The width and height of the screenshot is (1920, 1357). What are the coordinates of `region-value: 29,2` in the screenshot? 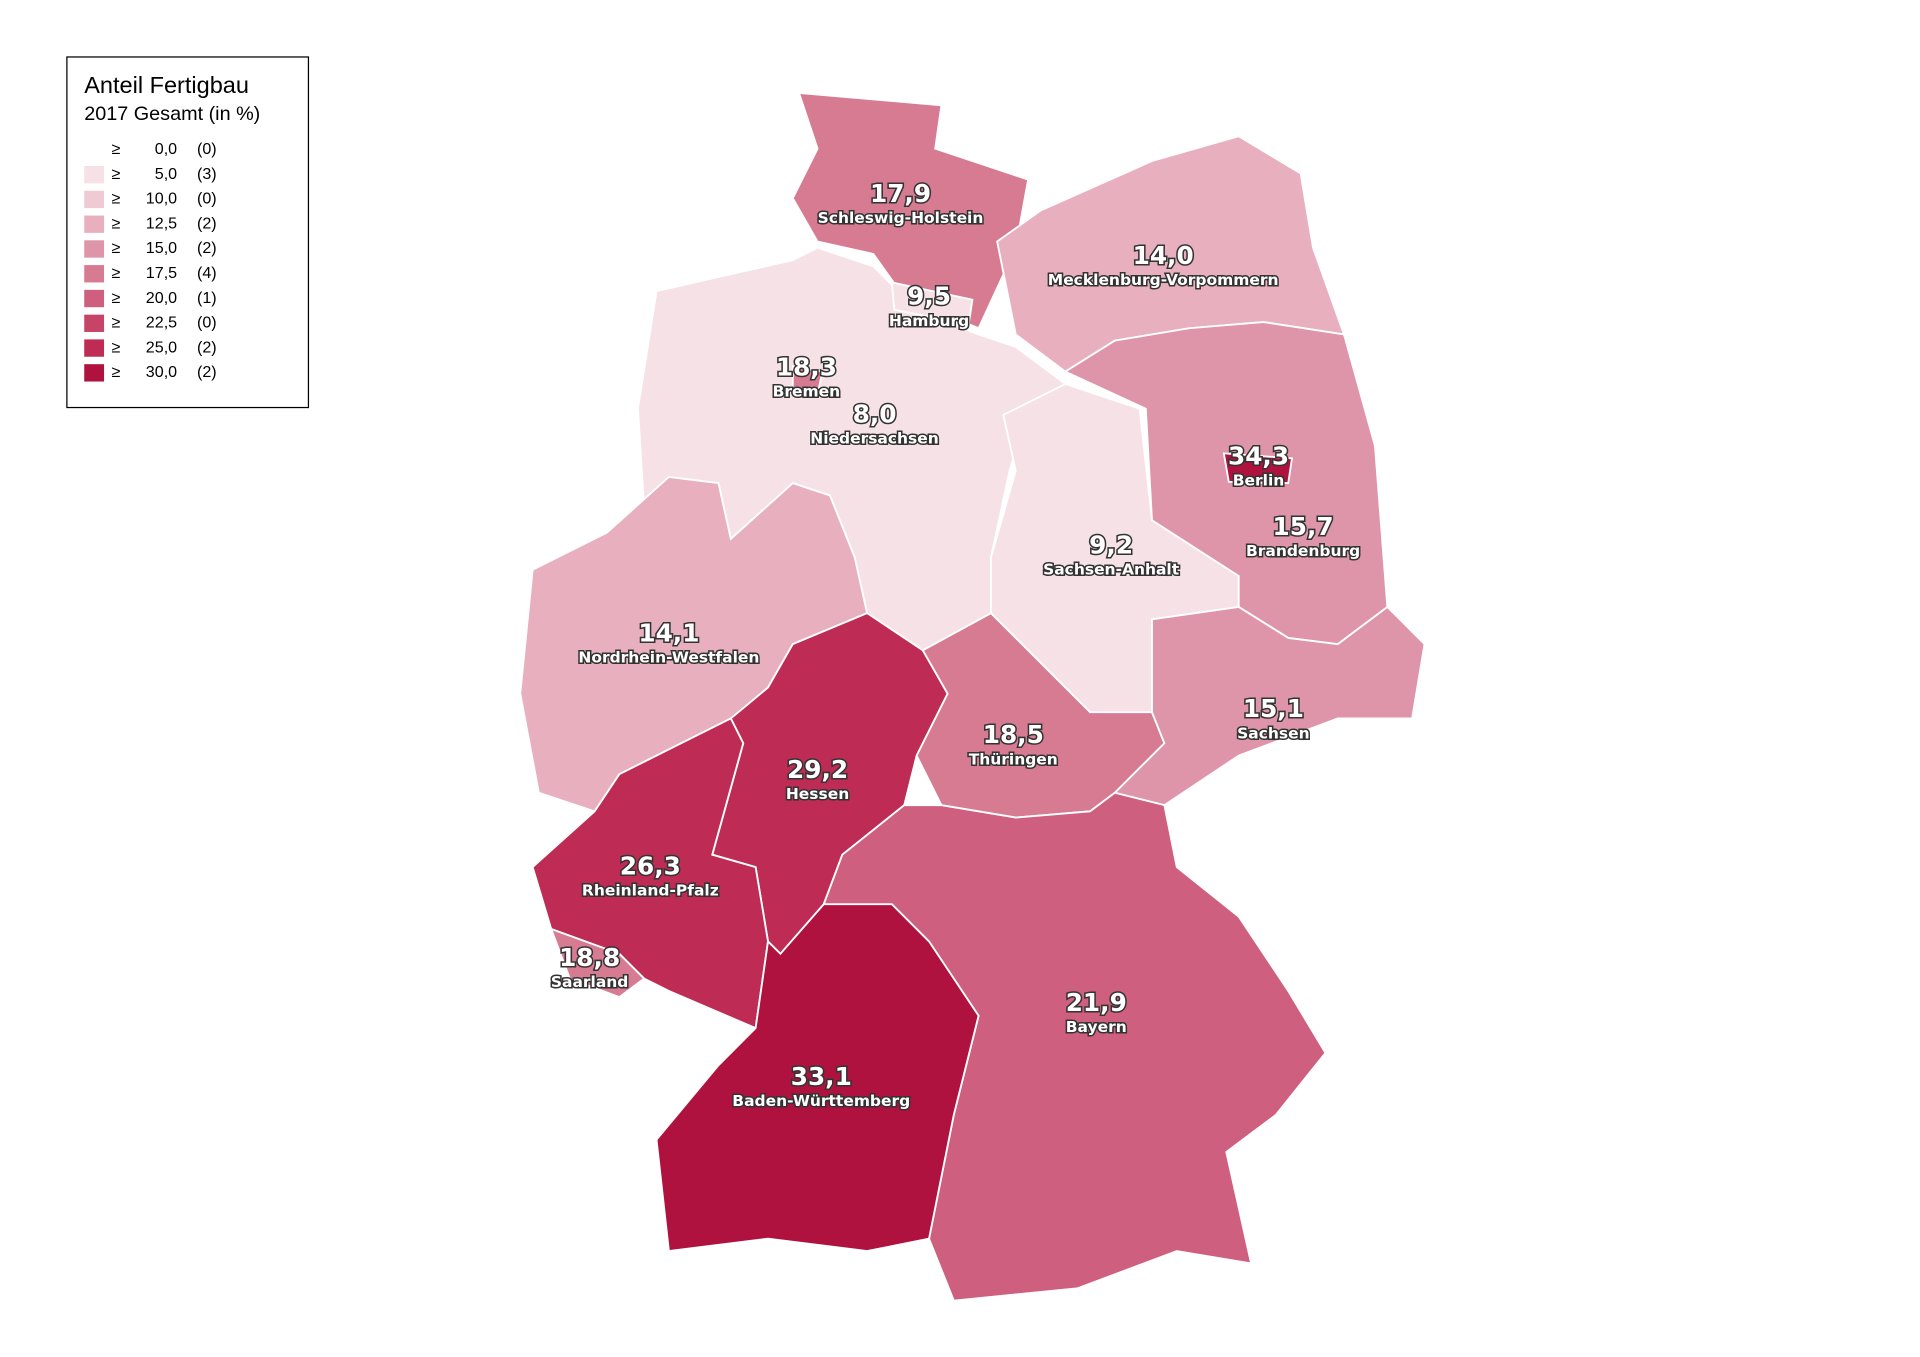 It's located at (817, 769).